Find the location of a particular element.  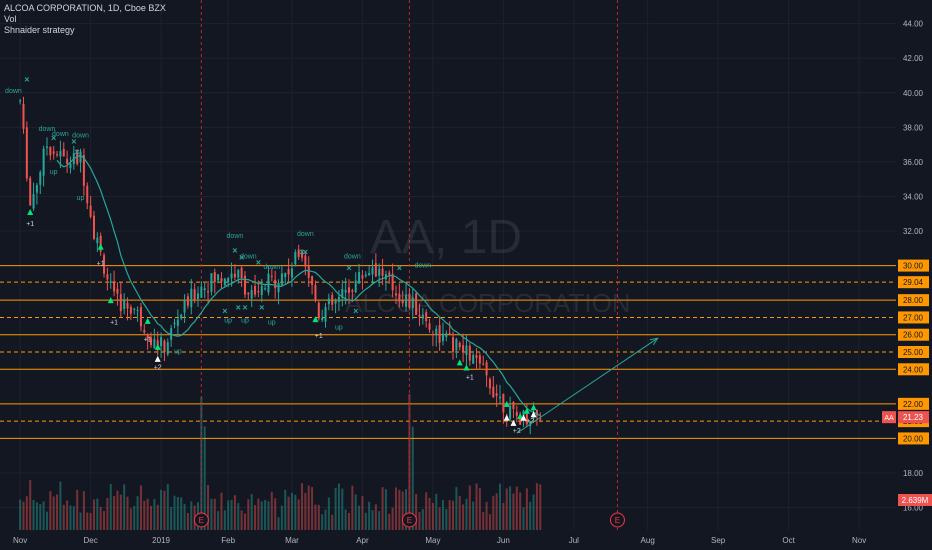

price-axis-bg is located at coordinates (914, 275).